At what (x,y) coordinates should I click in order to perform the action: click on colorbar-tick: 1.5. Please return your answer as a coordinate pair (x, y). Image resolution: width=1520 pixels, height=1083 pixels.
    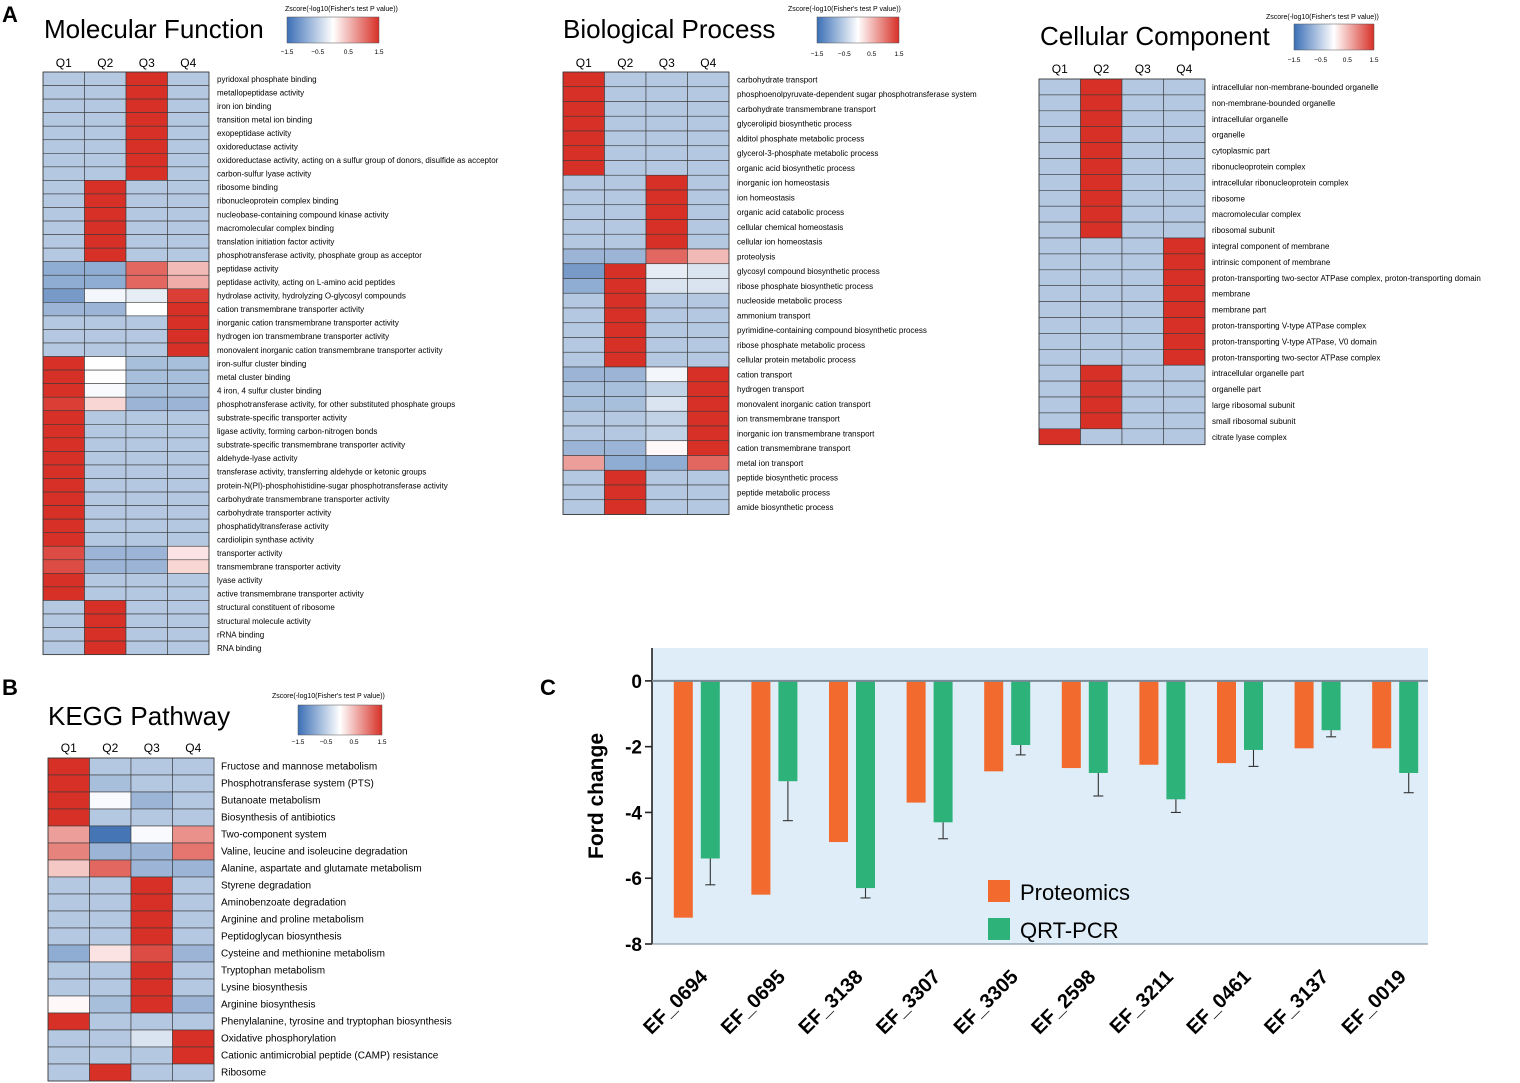
    Looking at the image, I should click on (1373, 60).